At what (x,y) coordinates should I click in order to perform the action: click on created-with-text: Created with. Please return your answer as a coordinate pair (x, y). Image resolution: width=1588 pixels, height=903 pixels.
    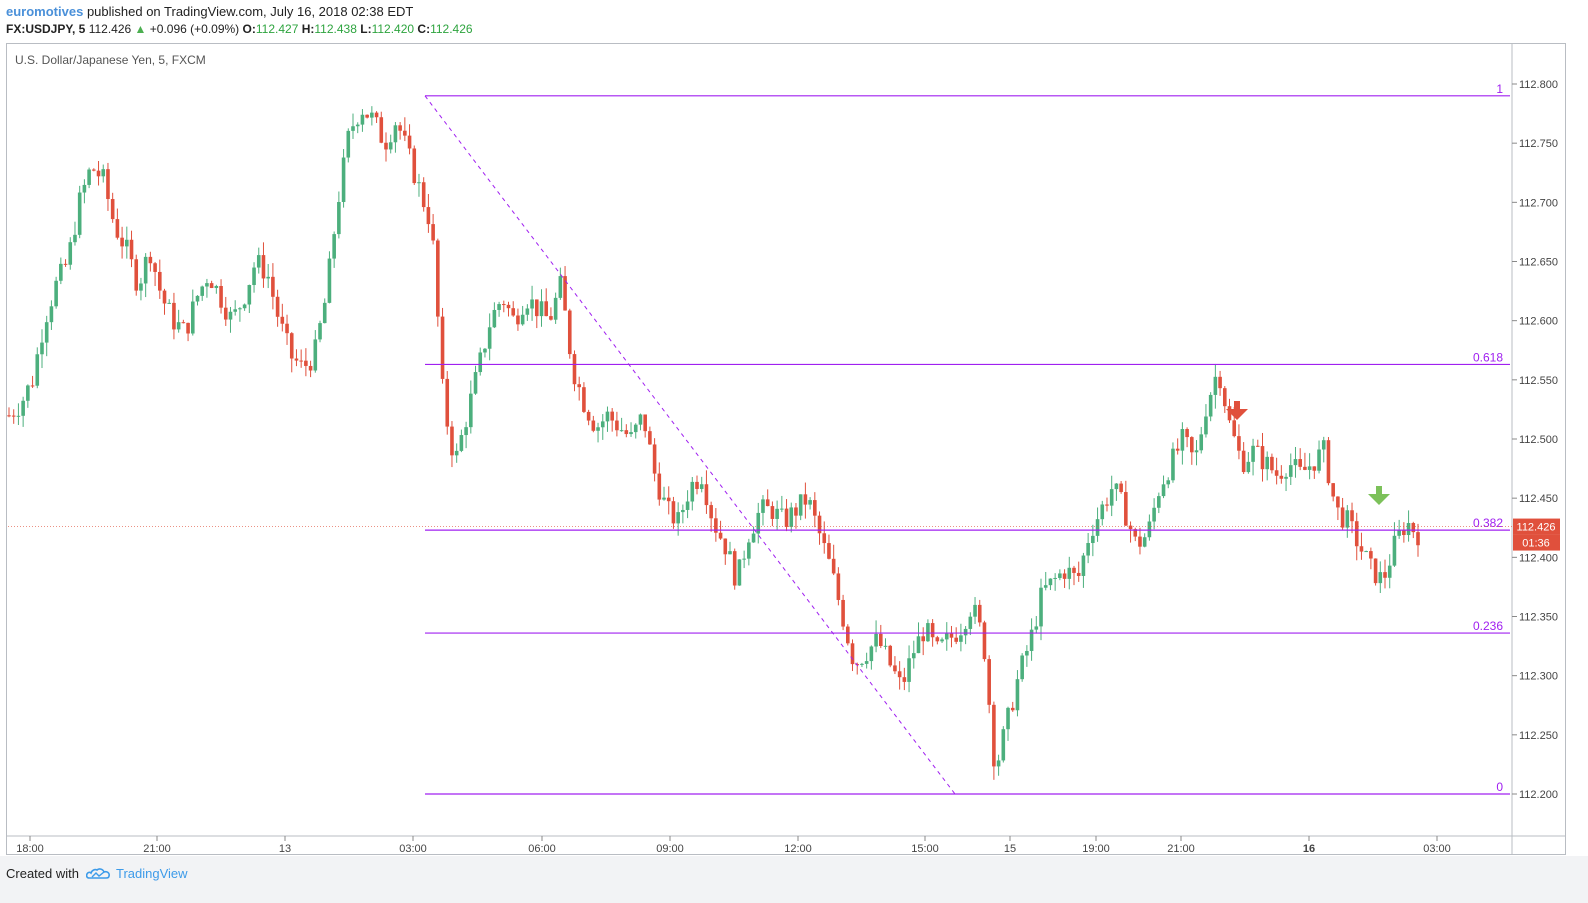
    Looking at the image, I should click on (42, 873).